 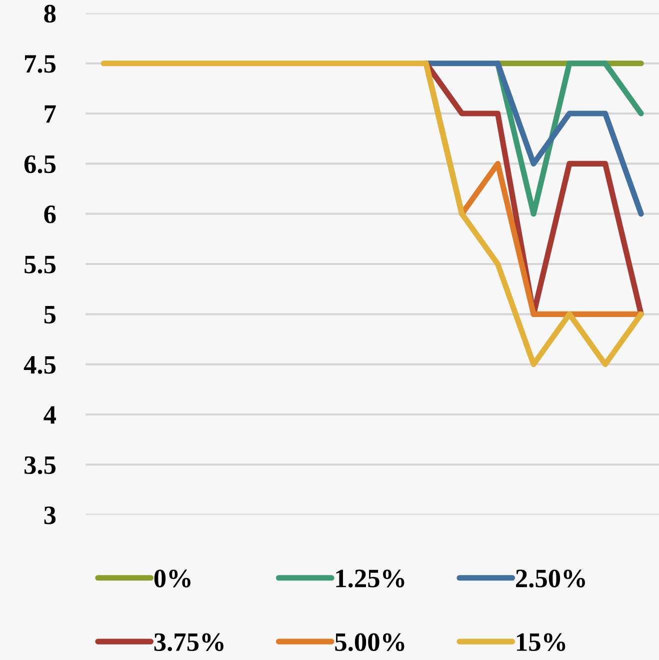 I want to click on y-tick-label: 3.5, so click(x=40, y=465).